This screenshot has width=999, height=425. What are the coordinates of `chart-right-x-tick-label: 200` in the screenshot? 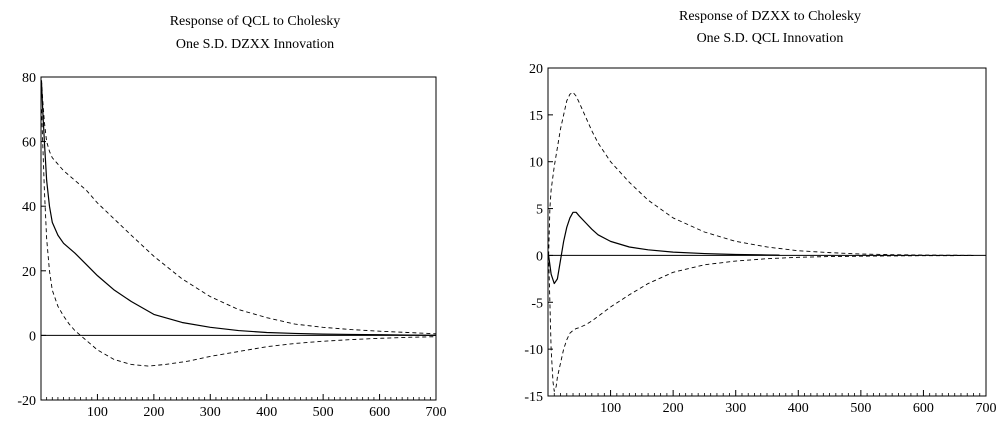 It's located at (673, 408).